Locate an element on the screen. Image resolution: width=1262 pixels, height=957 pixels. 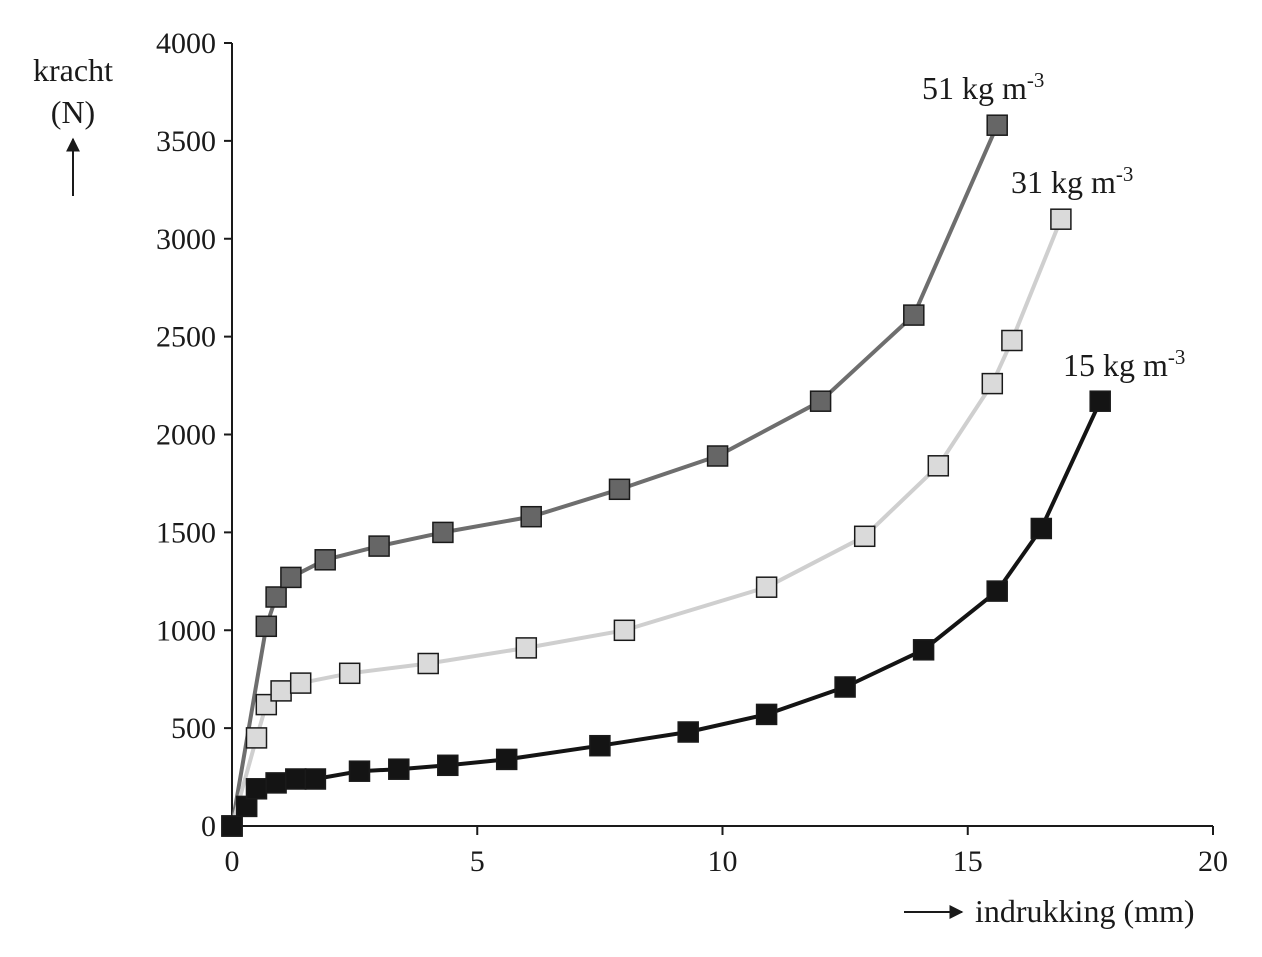
series-label-51: 51 kg m-3 is located at coordinates (983, 87).